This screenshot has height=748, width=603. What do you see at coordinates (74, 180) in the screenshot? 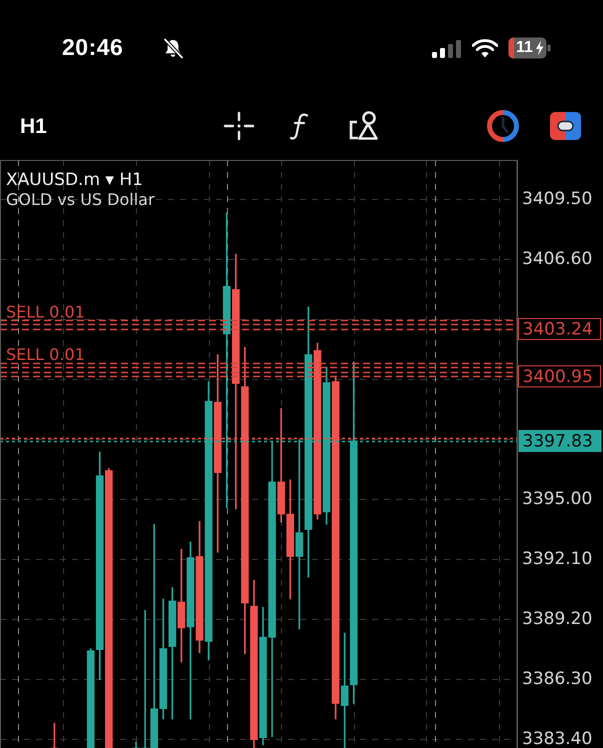
I see `text: XAUUSD.m ▾ H1` at bounding box center [74, 180].